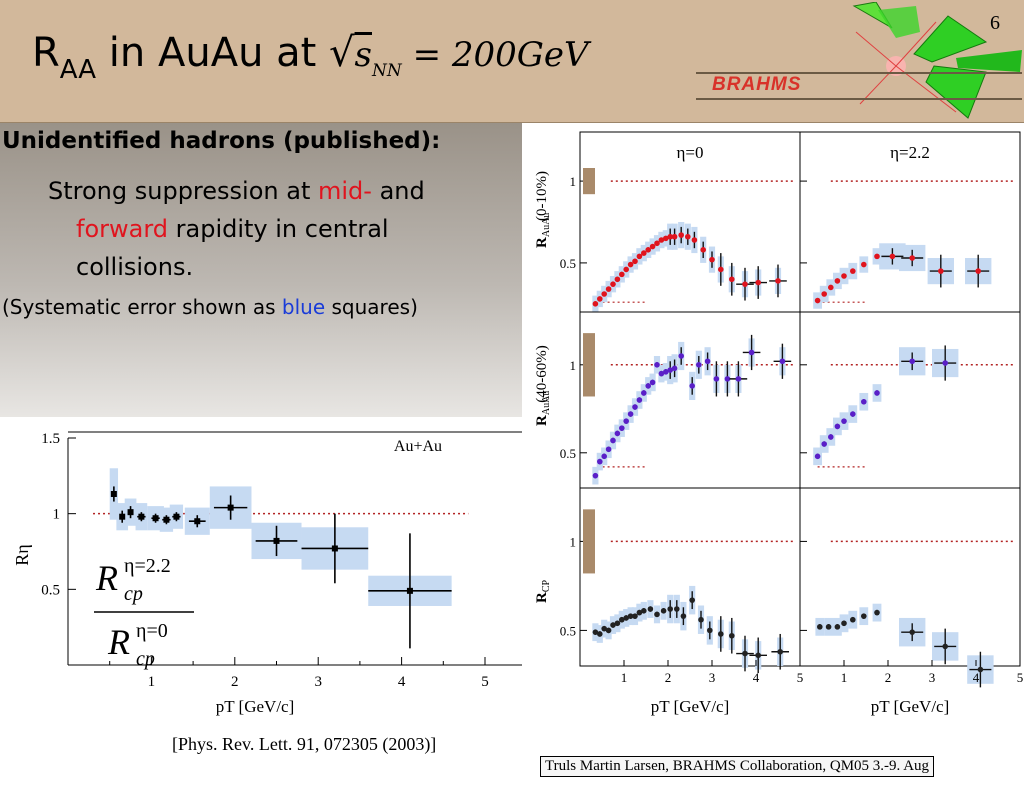 The width and height of the screenshot is (1024, 791). What do you see at coordinates (1020, 677) in the screenshot?
I see `x-tick-label: 5` at bounding box center [1020, 677].